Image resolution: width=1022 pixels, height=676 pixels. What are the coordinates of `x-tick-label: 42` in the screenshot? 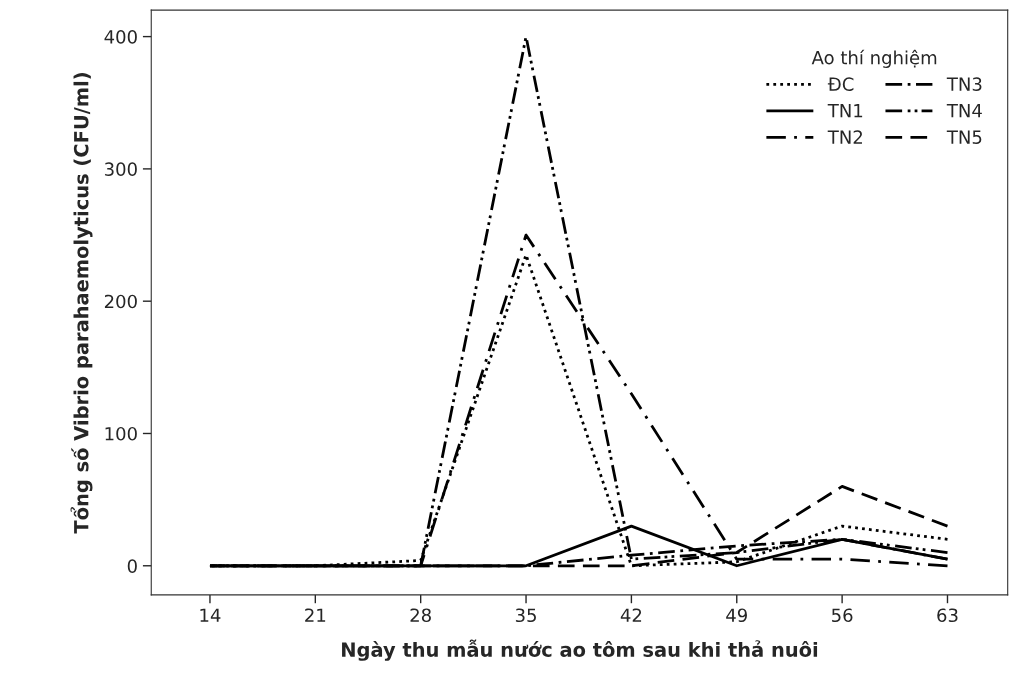 It's located at (631, 615).